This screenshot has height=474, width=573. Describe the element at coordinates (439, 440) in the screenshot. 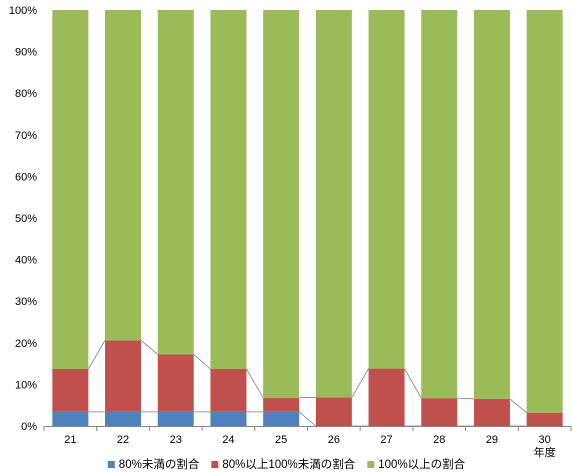

I see `x-tick-label: 28` at that location.